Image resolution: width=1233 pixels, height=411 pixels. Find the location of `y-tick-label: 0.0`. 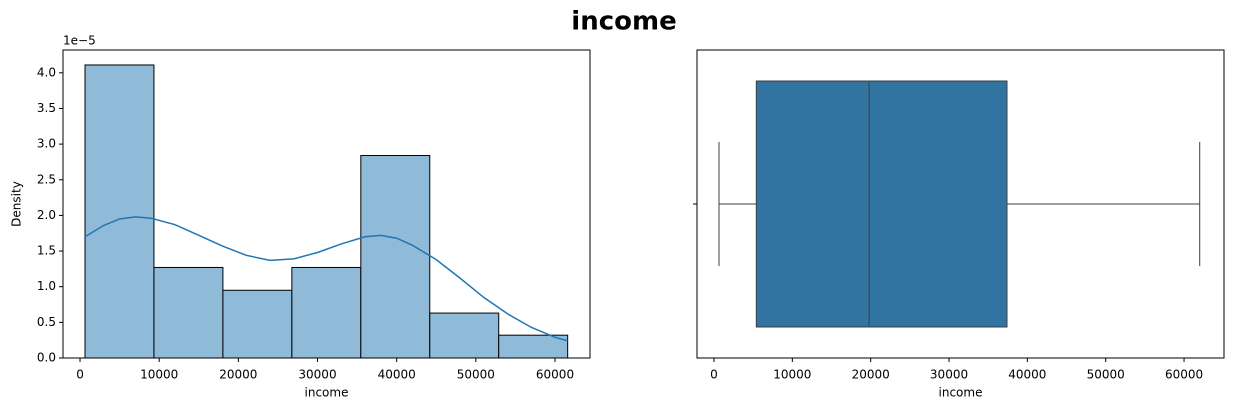

y-tick-label: 0.0 is located at coordinates (46, 358).